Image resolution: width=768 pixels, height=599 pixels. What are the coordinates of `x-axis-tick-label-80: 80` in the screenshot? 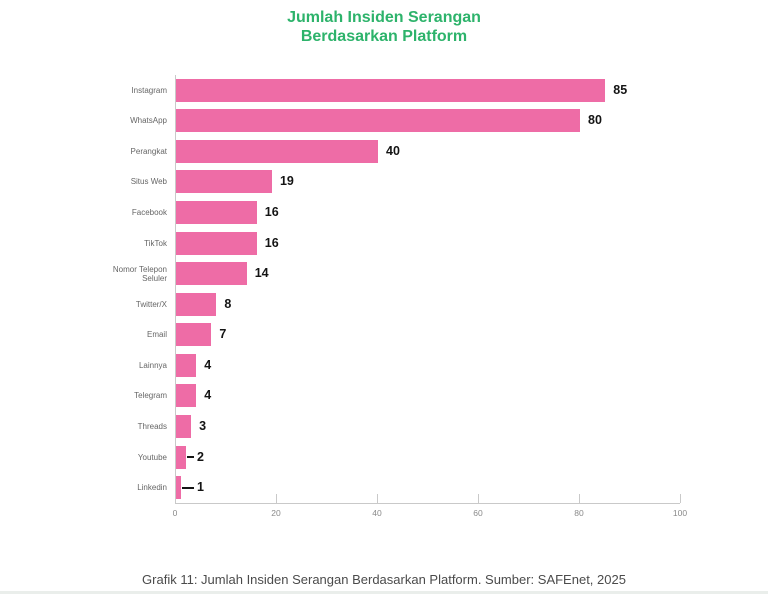 It's located at (579, 513).